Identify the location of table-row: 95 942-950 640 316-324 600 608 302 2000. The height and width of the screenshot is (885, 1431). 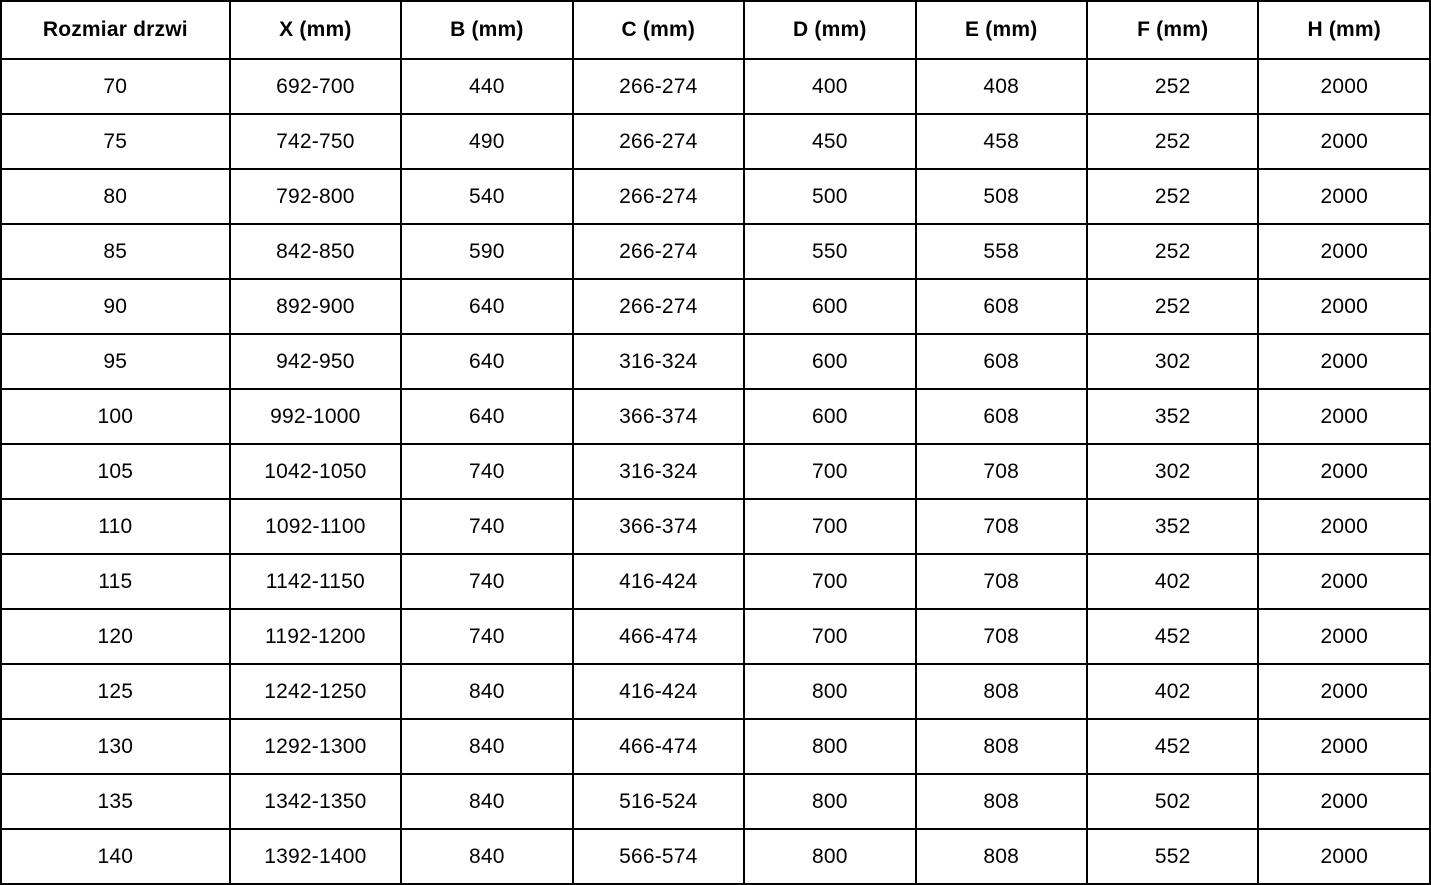
(715, 361).